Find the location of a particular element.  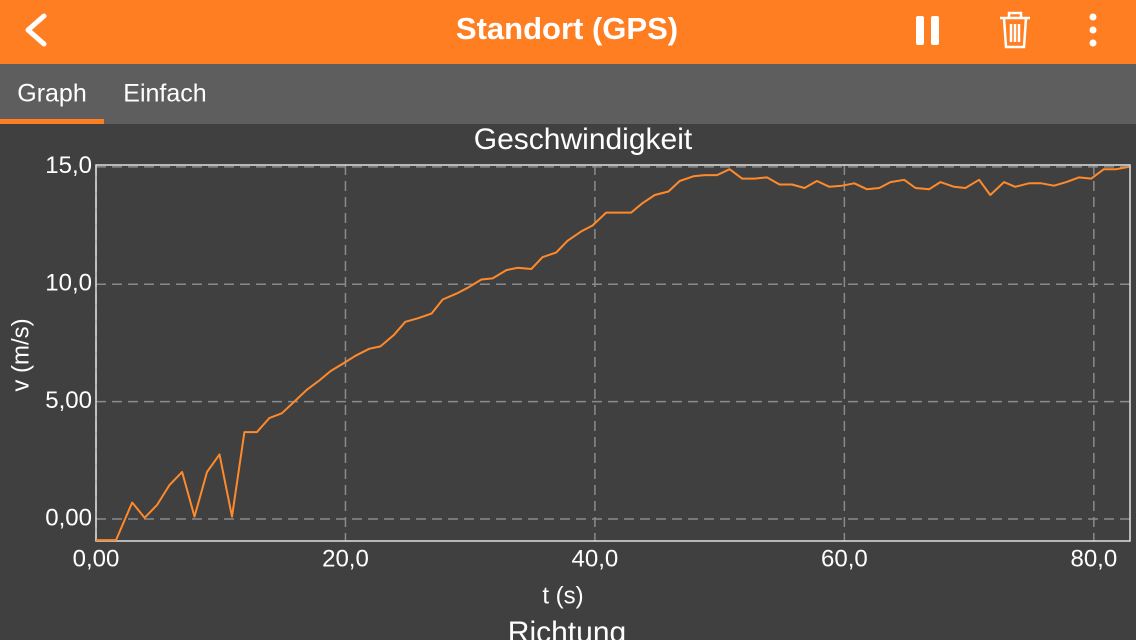

app-bar is located at coordinates (568, 32).